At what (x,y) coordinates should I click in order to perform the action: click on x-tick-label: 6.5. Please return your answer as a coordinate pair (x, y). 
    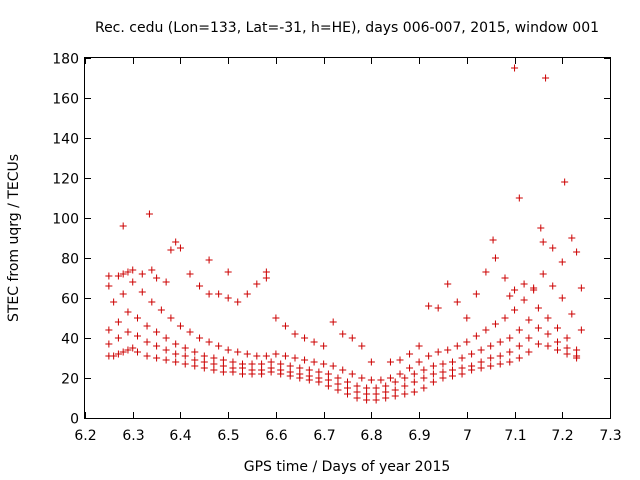
    Looking at the image, I should click on (228, 436).